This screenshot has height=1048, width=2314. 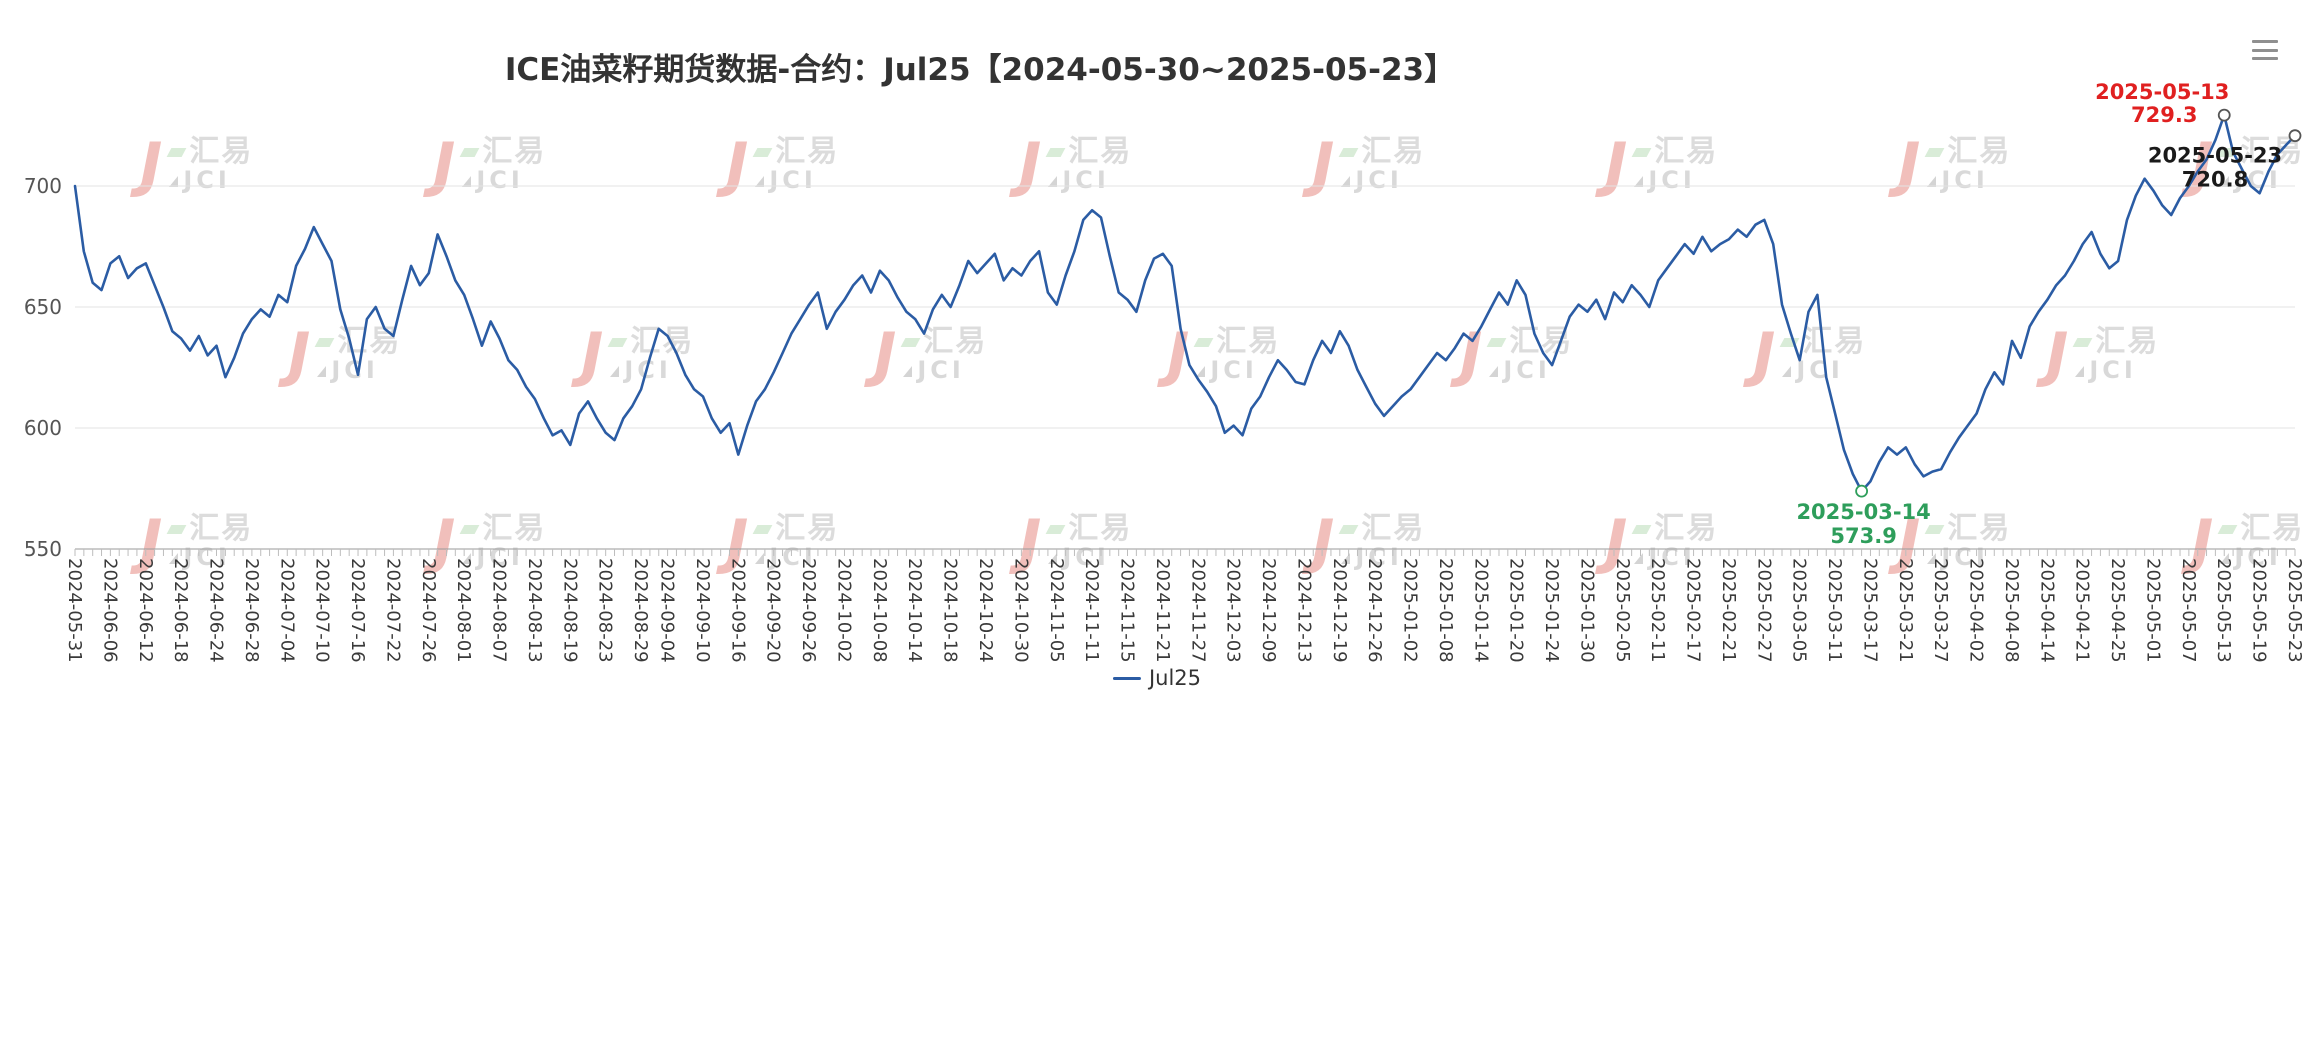 I want to click on x-axis-label: 2025-01-30, so click(x=1586, y=610).